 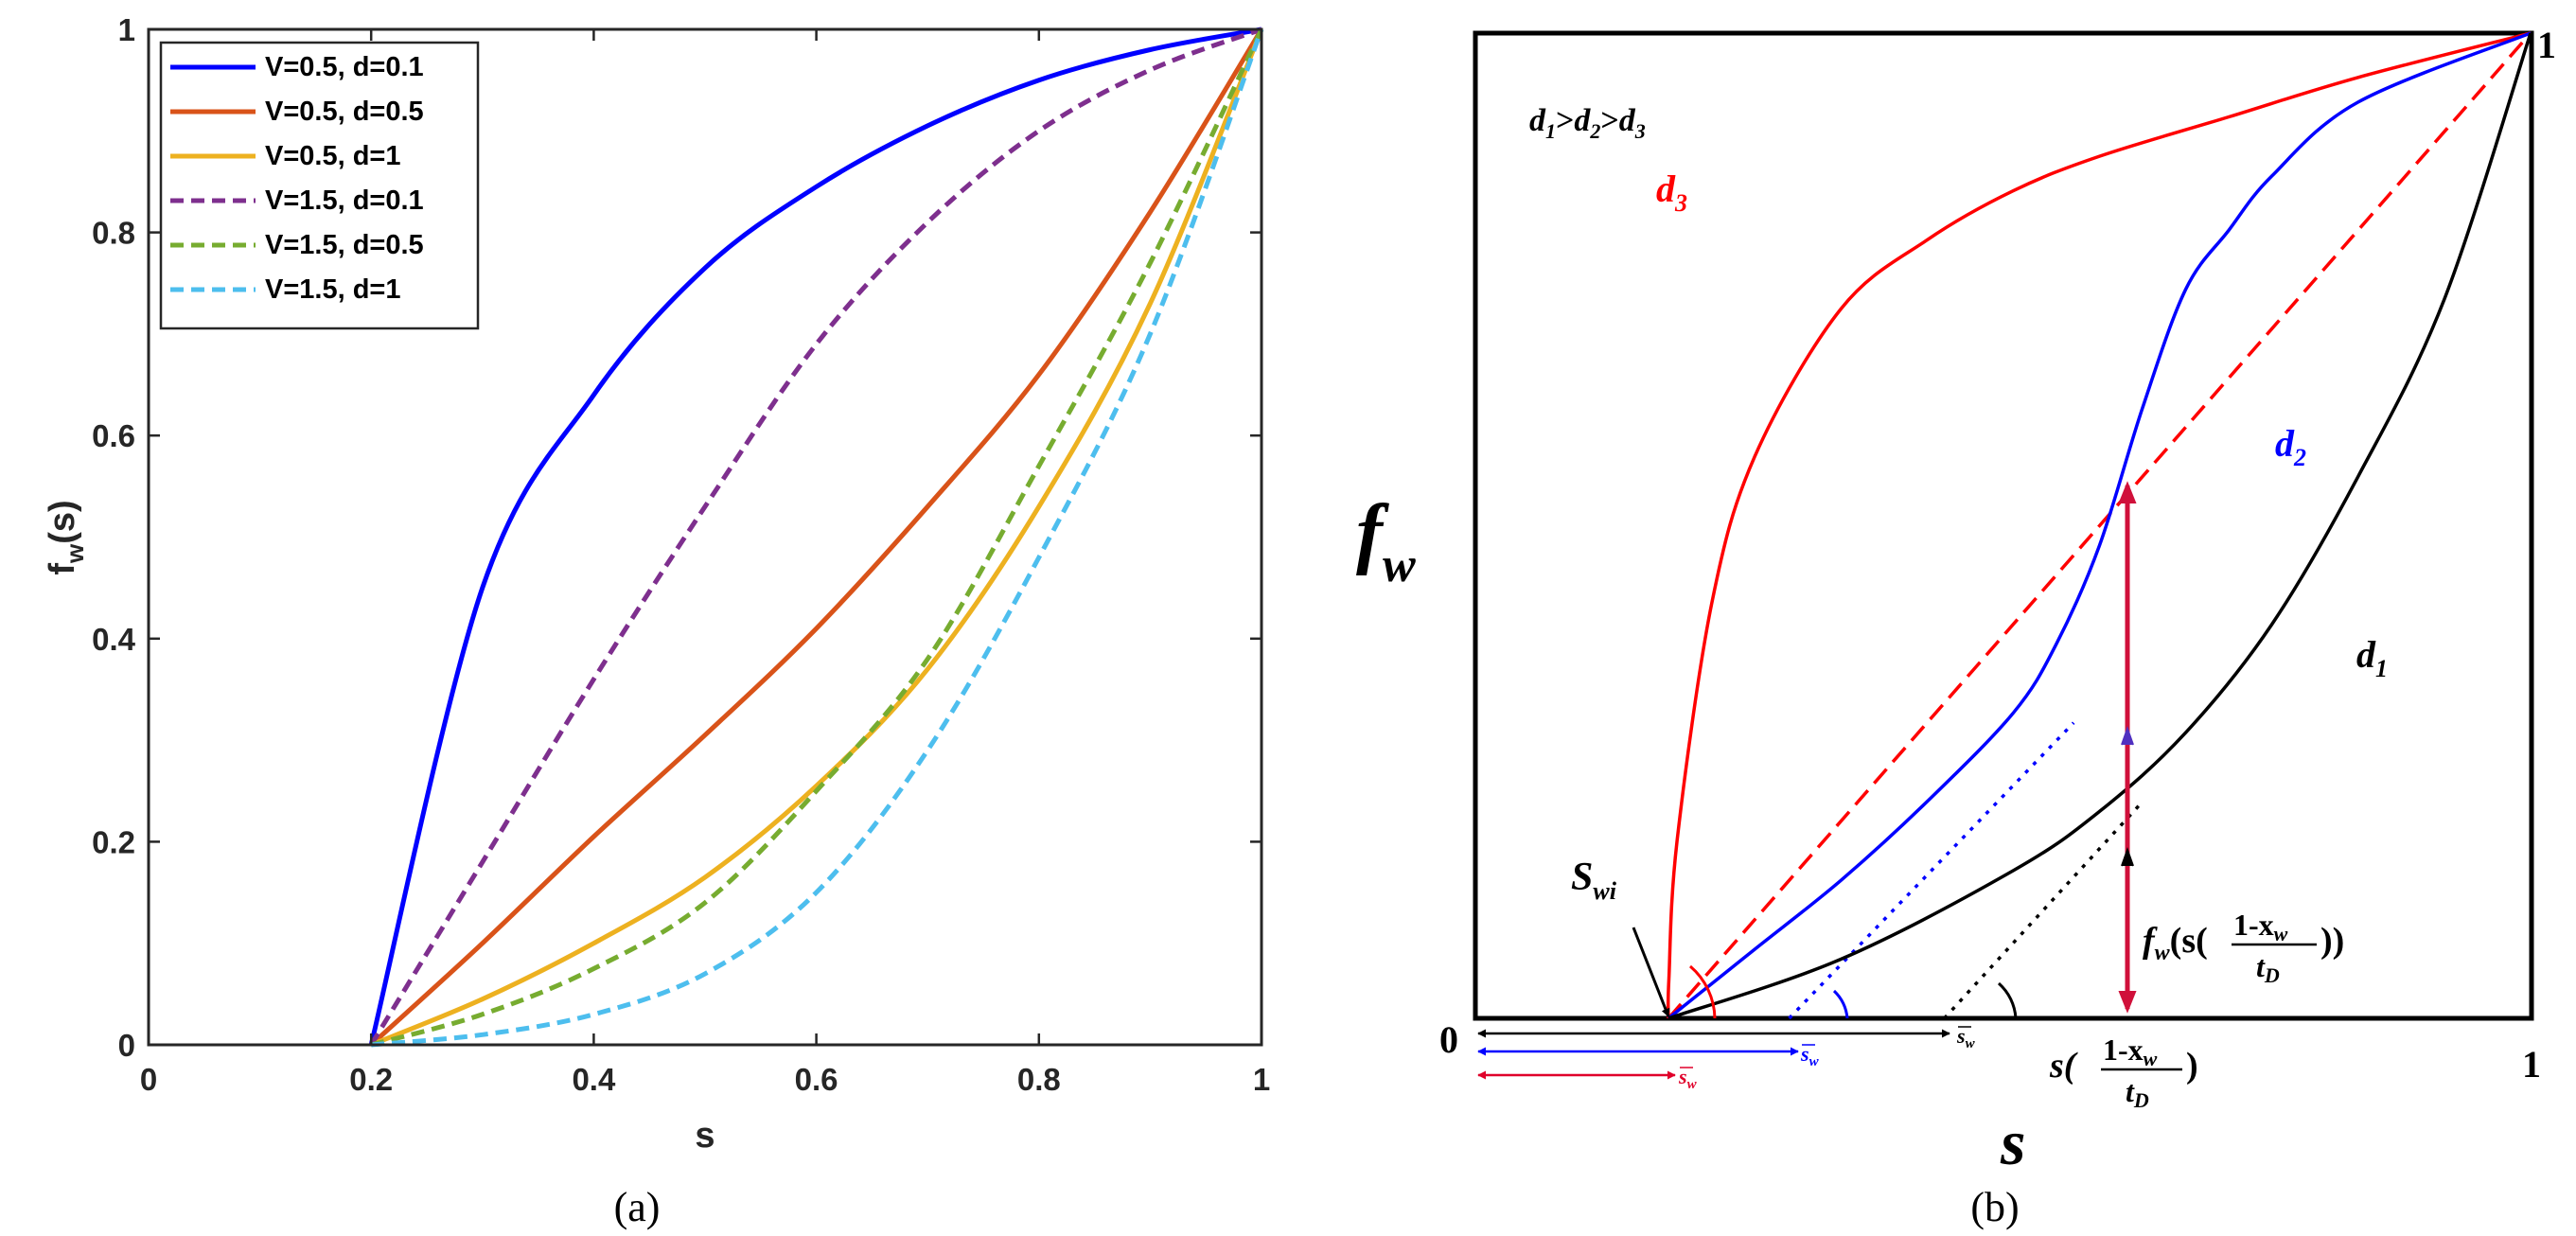 What do you see at coordinates (126, 1045) in the screenshot?
I see `y-tick-label: 0` at bounding box center [126, 1045].